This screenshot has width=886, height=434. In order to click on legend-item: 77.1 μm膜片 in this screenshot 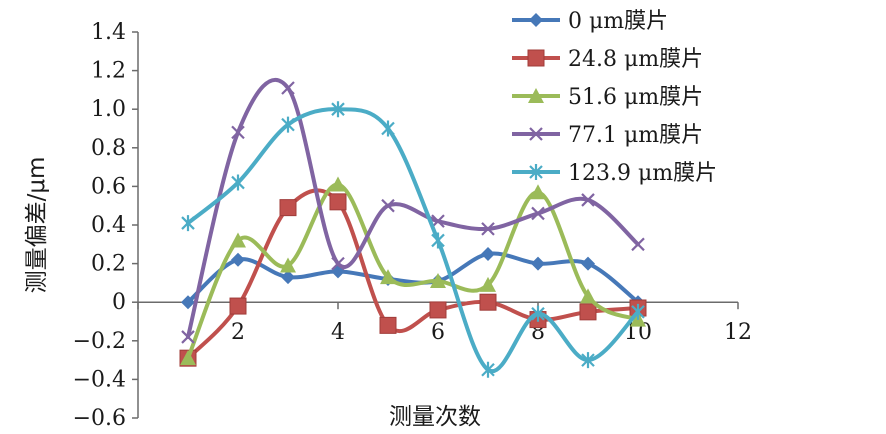, I will do `click(607, 135)`.